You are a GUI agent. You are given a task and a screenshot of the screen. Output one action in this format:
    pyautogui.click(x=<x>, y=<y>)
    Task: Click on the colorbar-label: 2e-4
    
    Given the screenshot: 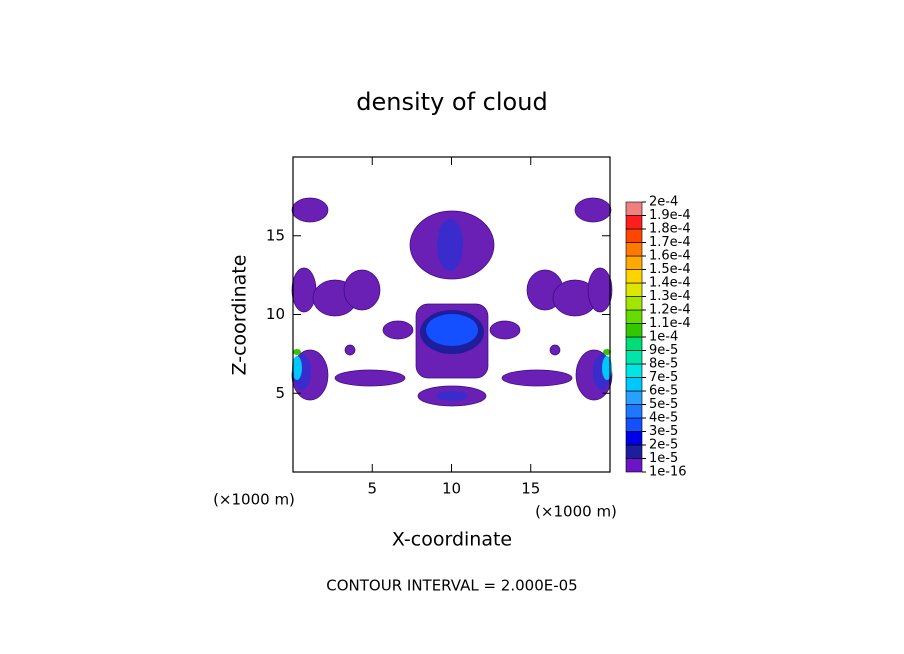 What is the action you would take?
    pyautogui.click(x=663, y=202)
    